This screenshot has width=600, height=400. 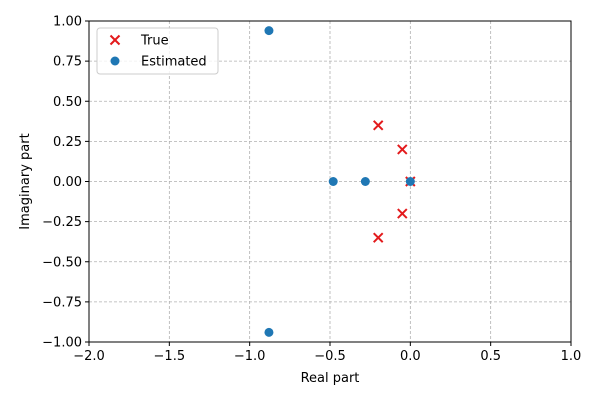 What do you see at coordinates (174, 62) in the screenshot?
I see `legend-label: Estimated` at bounding box center [174, 62].